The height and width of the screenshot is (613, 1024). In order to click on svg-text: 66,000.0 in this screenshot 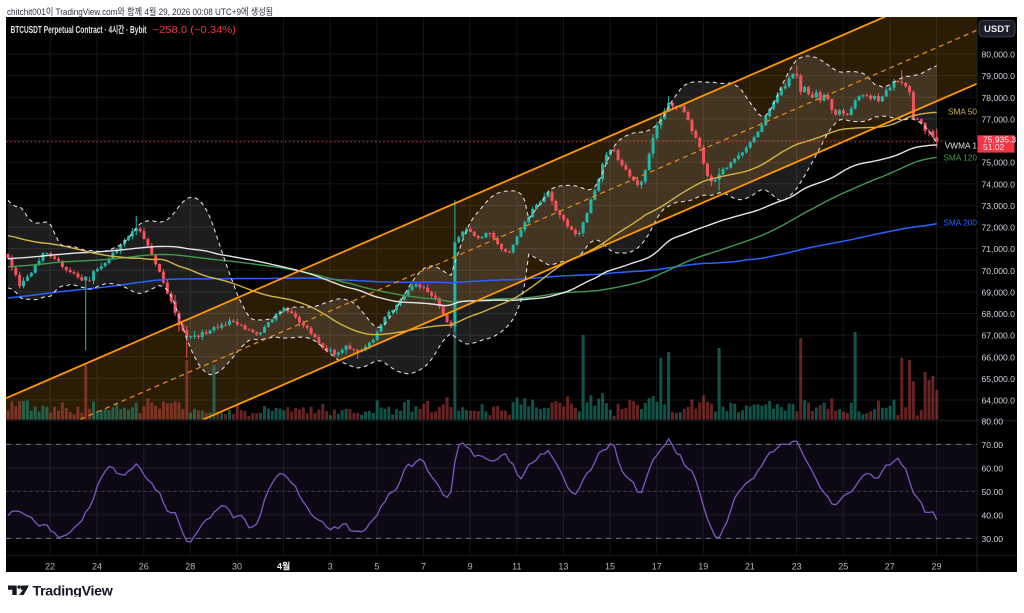, I will do `click(999, 357)`.